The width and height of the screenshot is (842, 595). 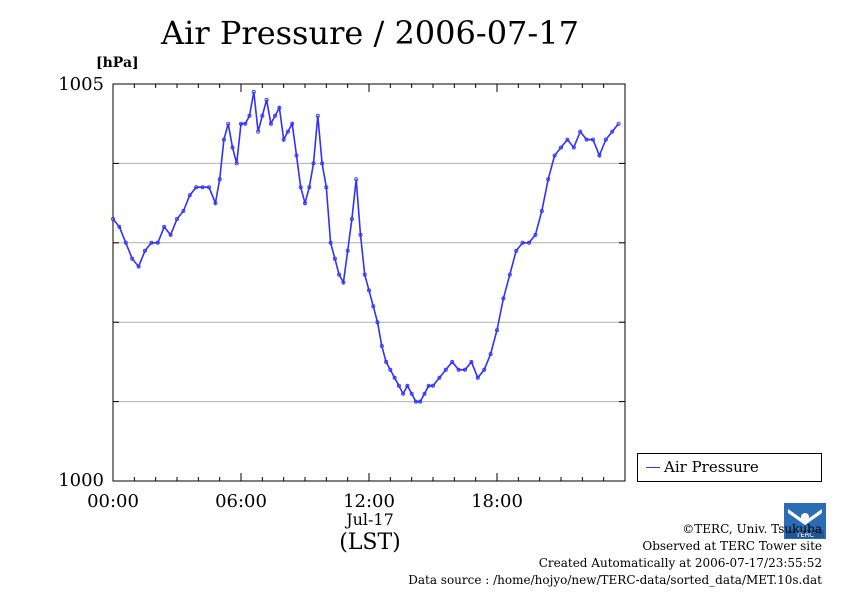 What do you see at coordinates (370, 33) in the screenshot?
I see `chart-title: Air Pressure / 2006-07-17` at bounding box center [370, 33].